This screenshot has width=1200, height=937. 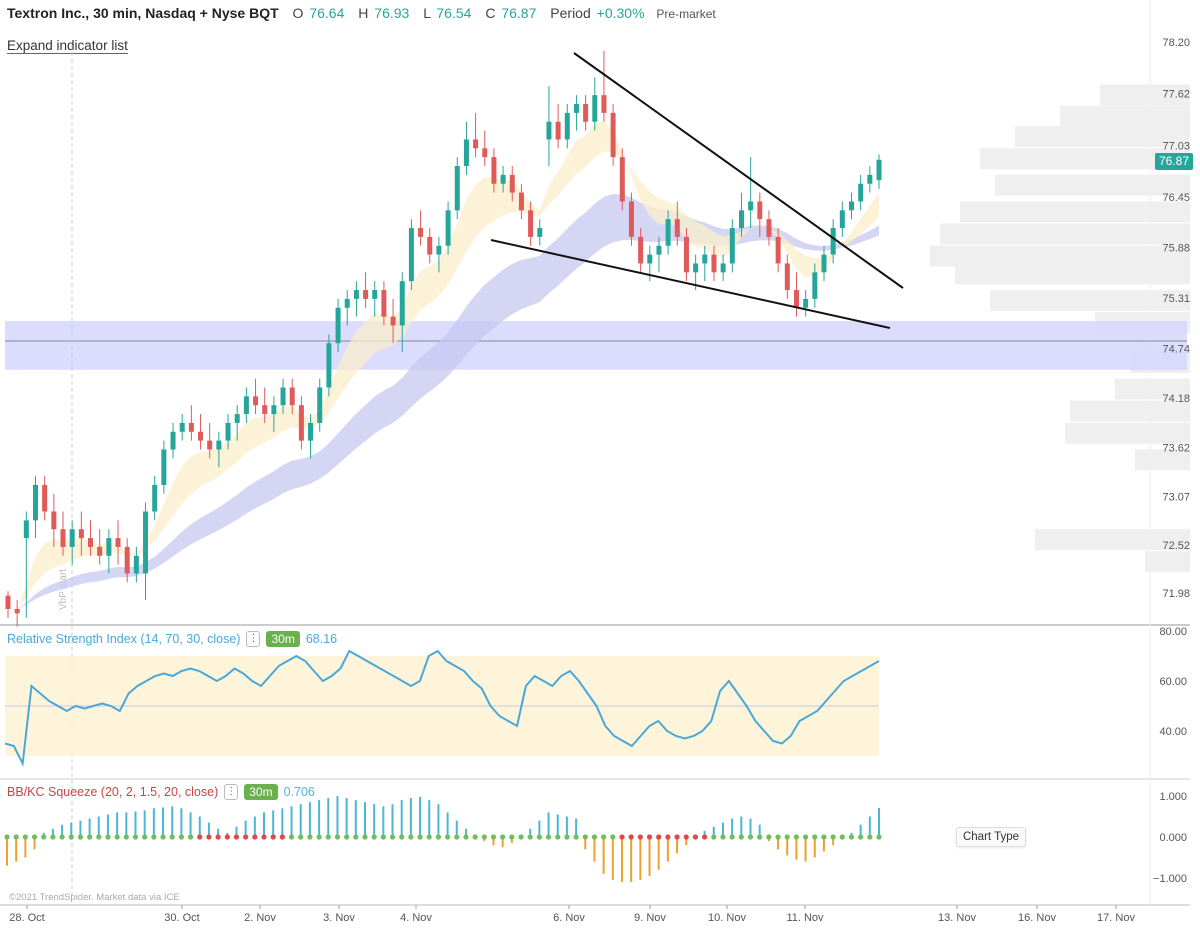 I want to click on rsi-menu-icon: ⋮, so click(x=253, y=639).